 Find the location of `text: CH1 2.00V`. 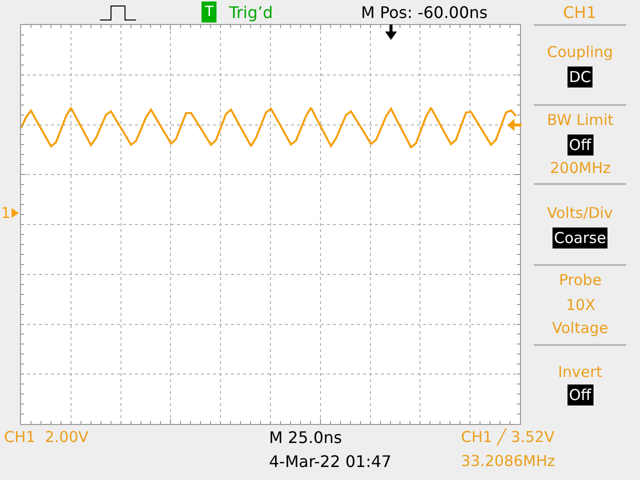

text: CH1 2.00V is located at coordinates (47, 437).